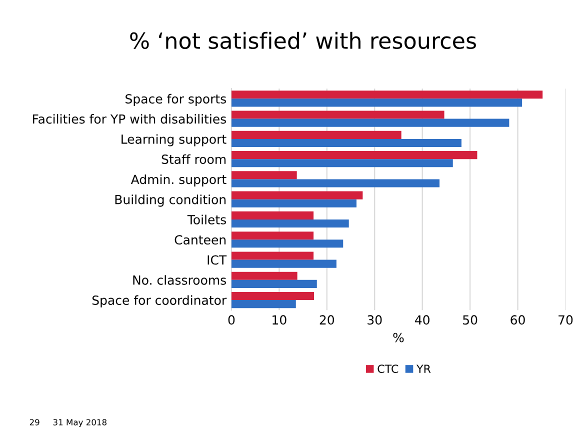 Image resolution: width=586 pixels, height=443 pixels. I want to click on text: 31 May 2018, so click(80, 423).